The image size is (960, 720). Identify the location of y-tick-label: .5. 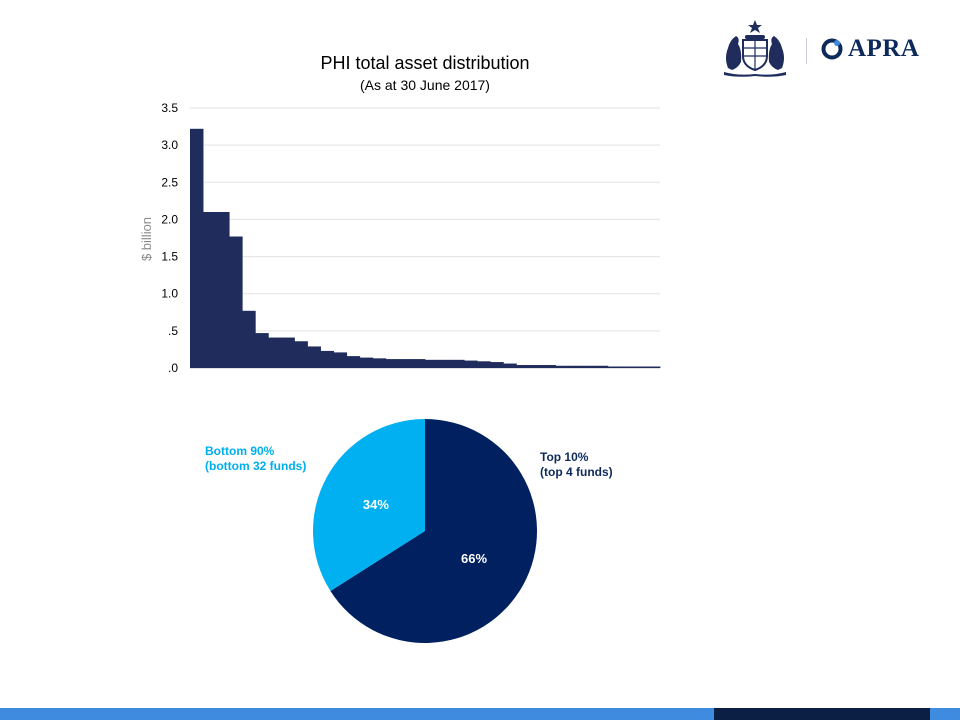
(173, 331).